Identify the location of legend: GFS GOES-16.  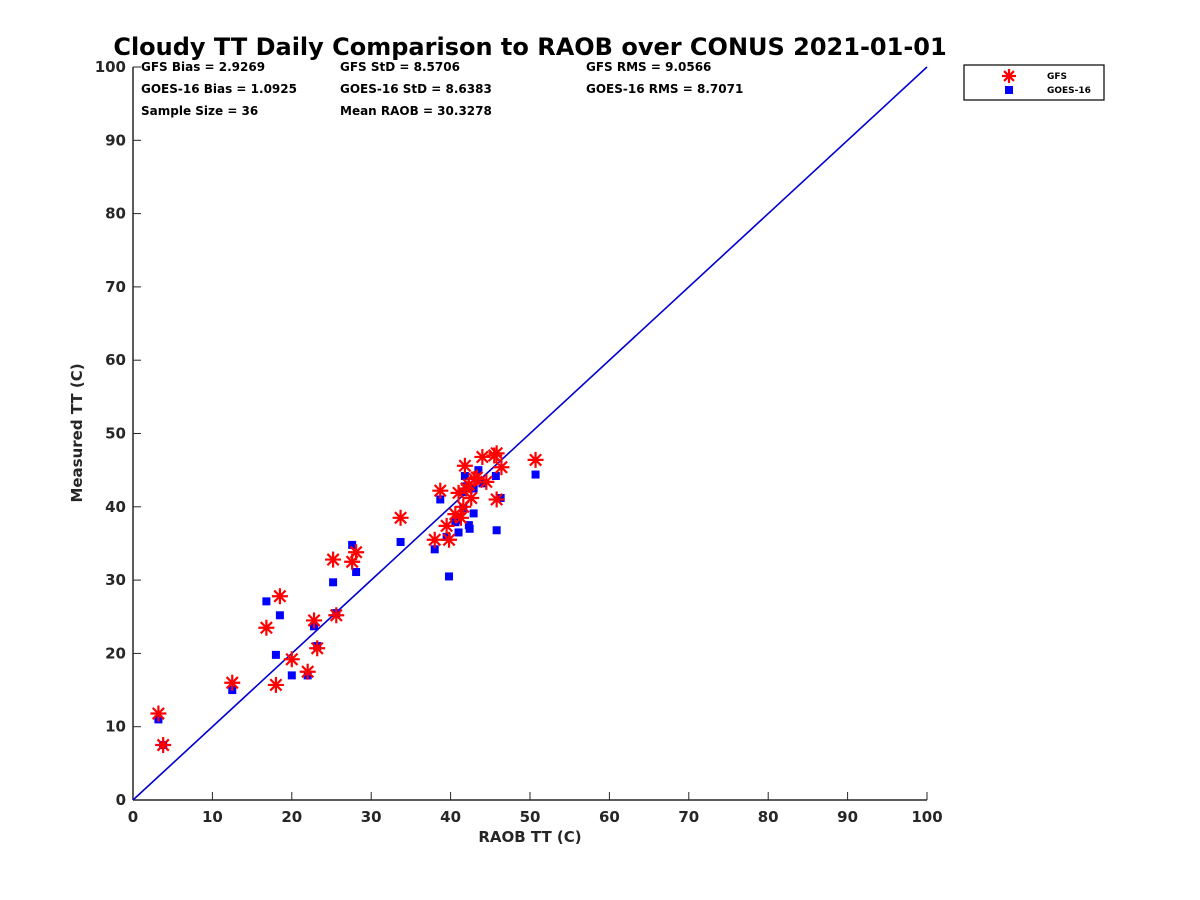
(1034, 82).